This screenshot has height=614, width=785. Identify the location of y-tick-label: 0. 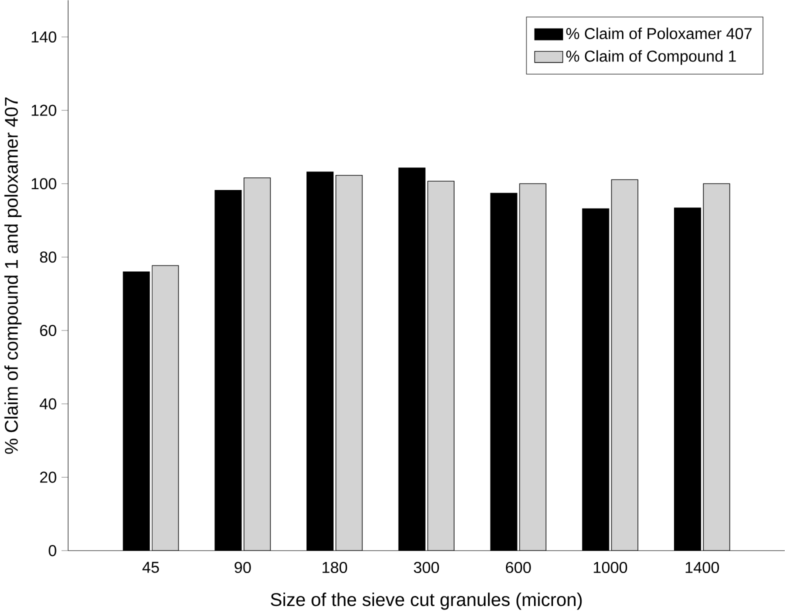
(52, 550).